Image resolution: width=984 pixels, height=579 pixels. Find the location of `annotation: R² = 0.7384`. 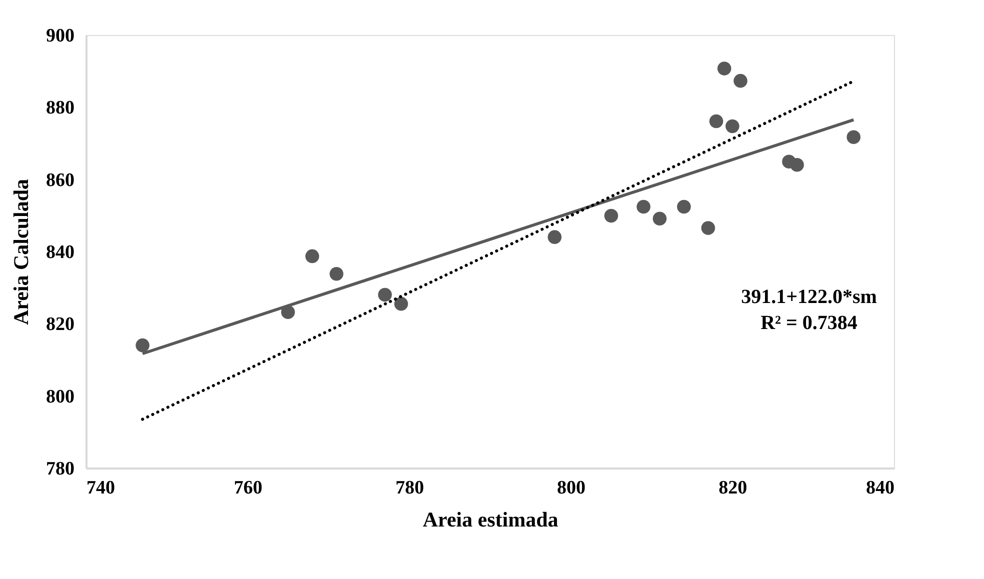

annotation: R² = 0.7384 is located at coordinates (809, 323).